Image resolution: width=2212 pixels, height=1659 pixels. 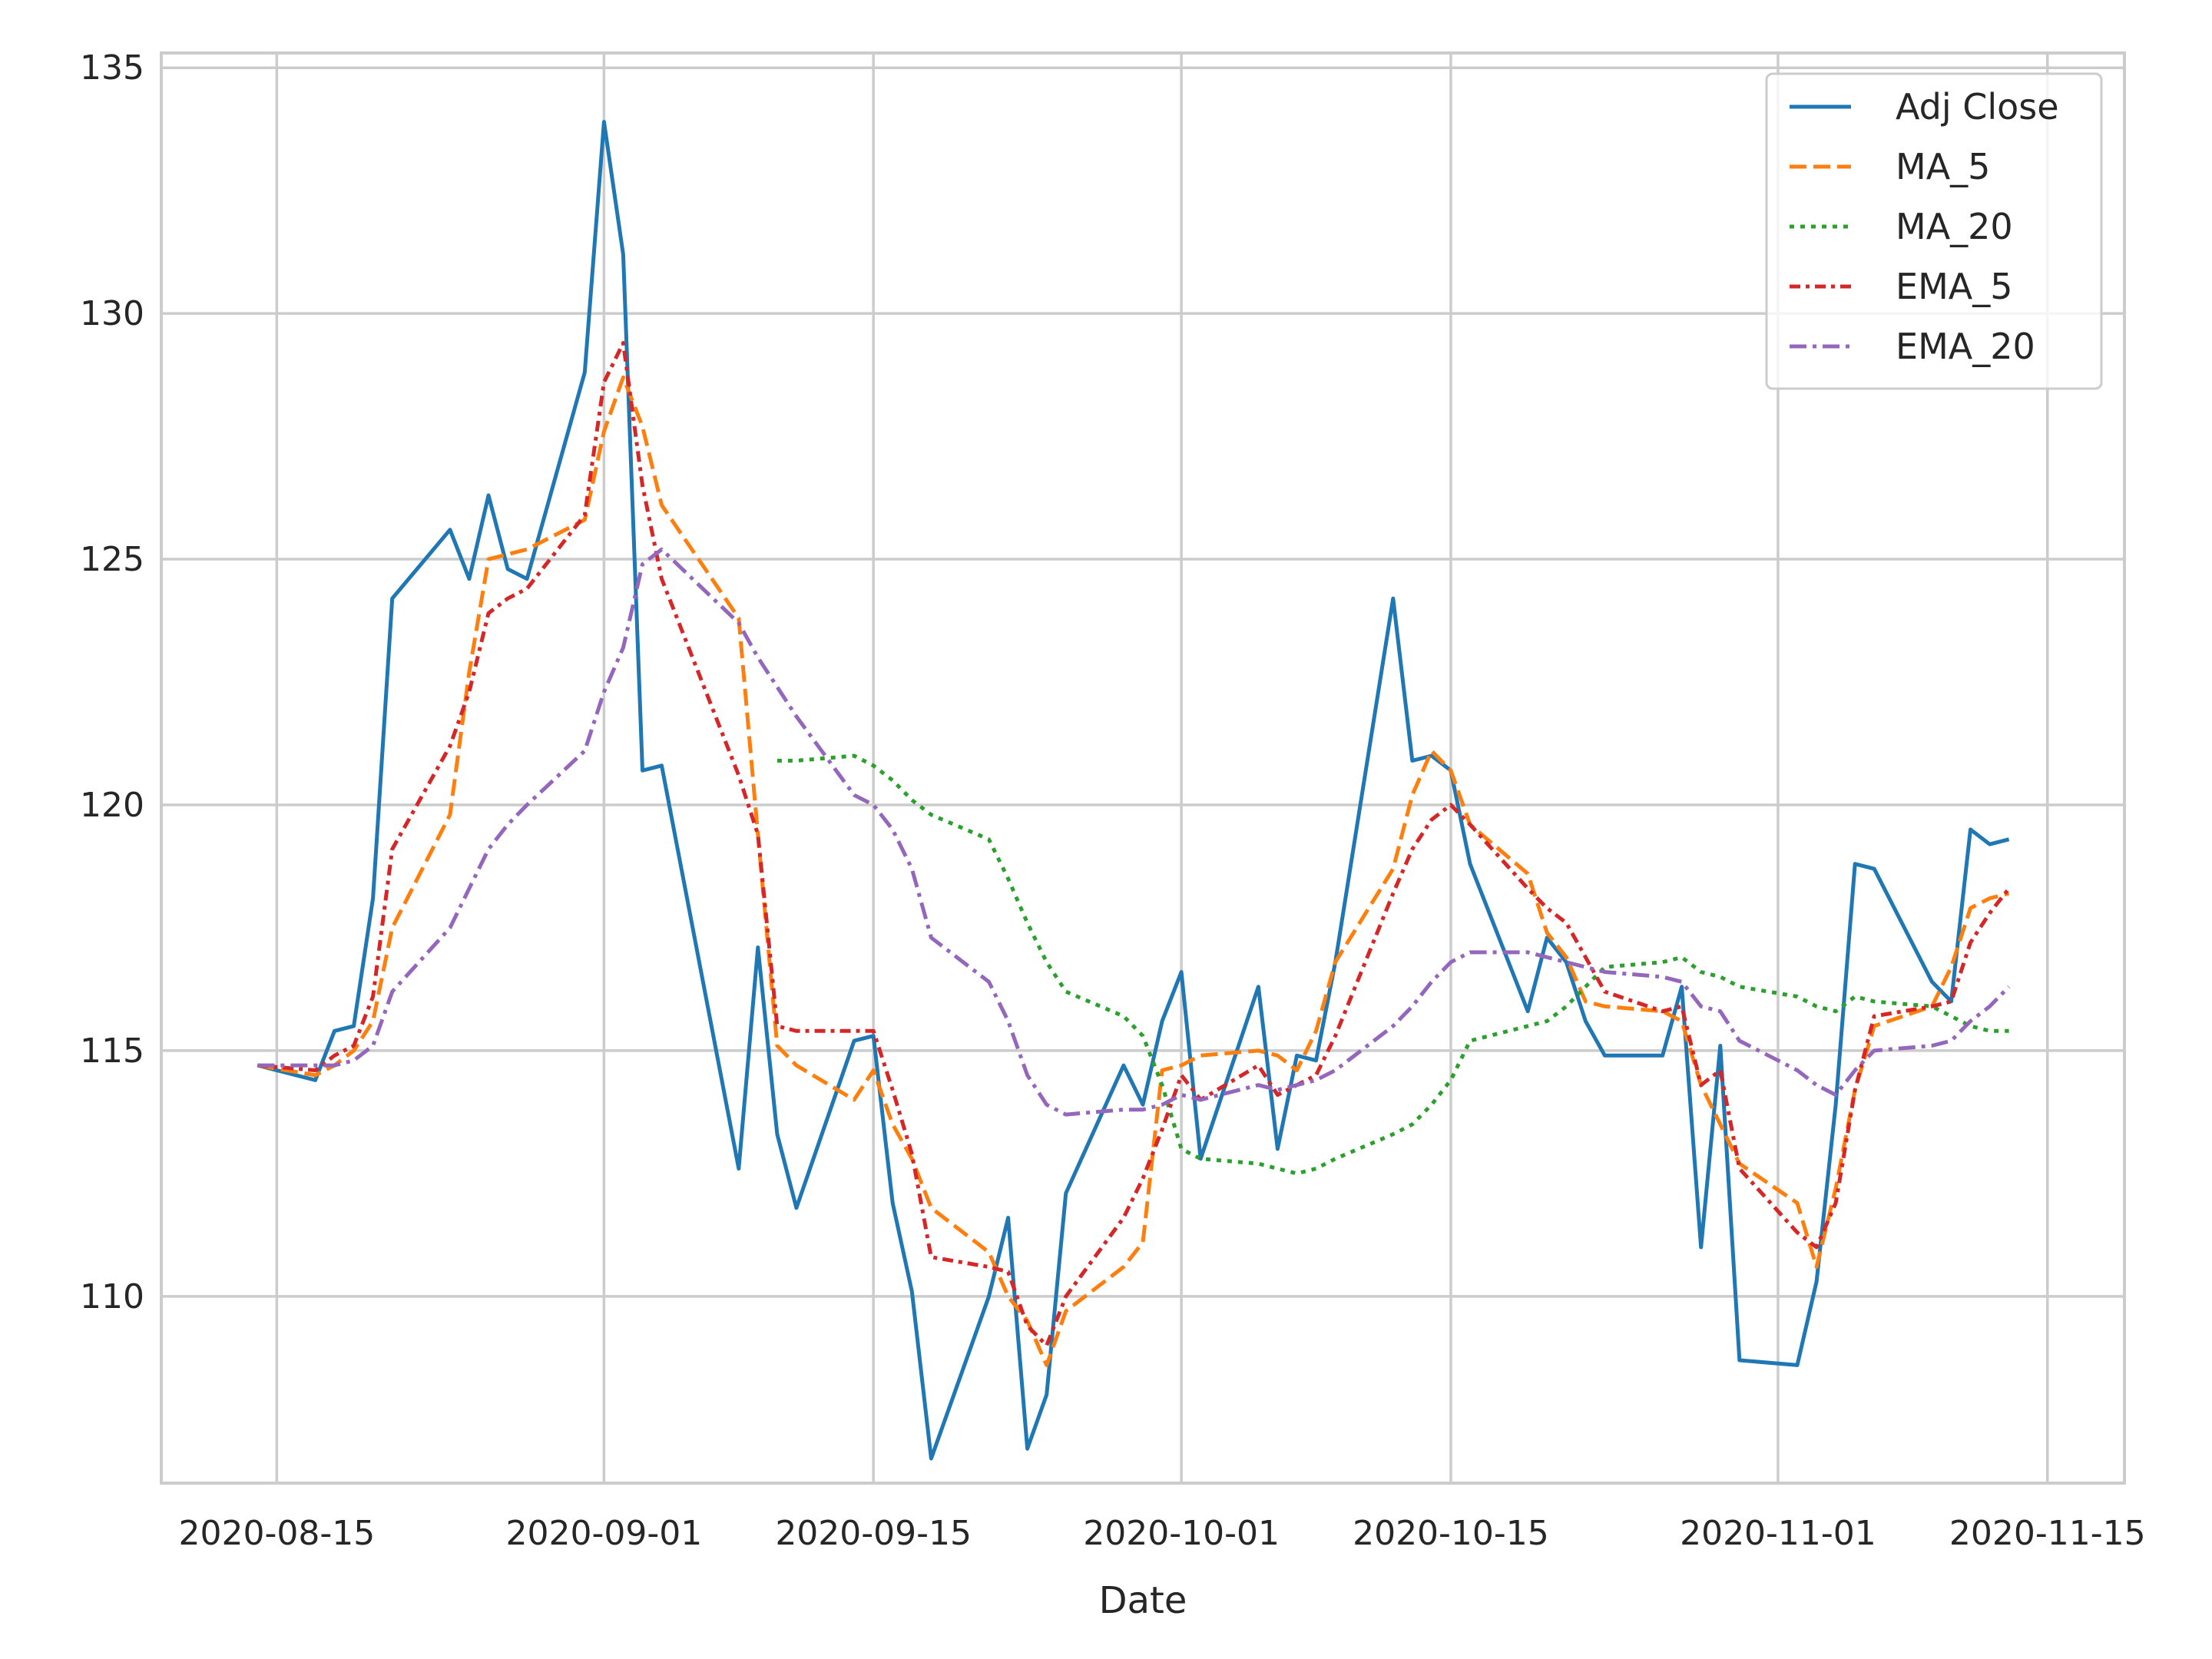 I want to click on legend-label-ma-20: MA_20, so click(x=1955, y=227).